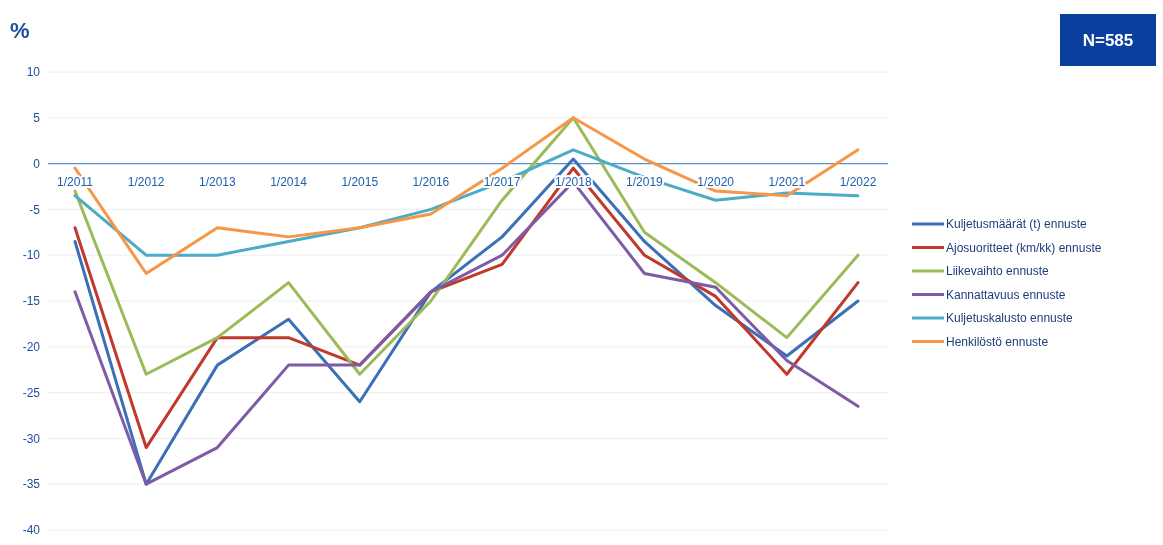 This screenshot has height=545, width=1163. What do you see at coordinates (1108, 40) in the screenshot?
I see `text: N=585` at bounding box center [1108, 40].